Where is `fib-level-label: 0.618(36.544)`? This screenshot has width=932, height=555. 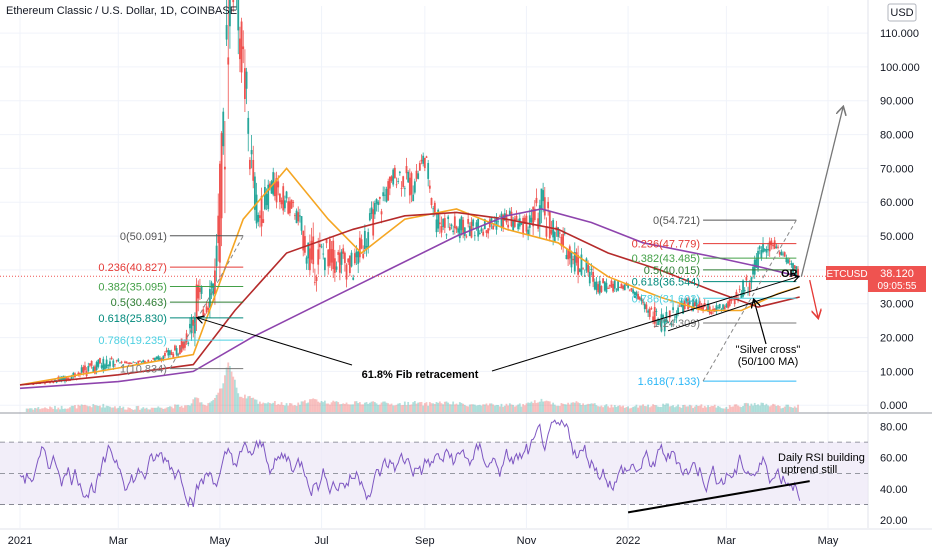
fib-level-label: 0.618(36.544) is located at coordinates (666, 283).